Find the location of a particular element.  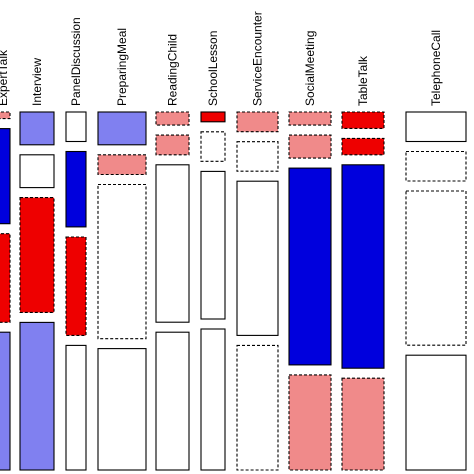

column-label-table-talk: TableTalk is located at coordinates (363, 80).